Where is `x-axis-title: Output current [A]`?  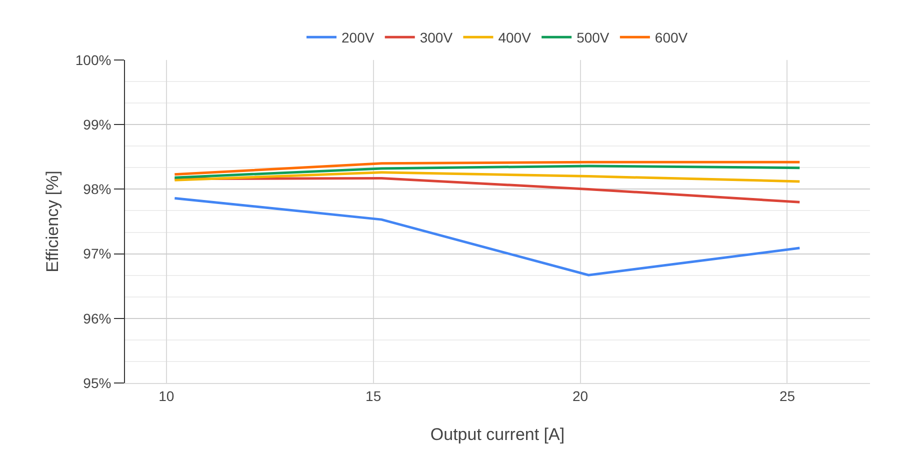 x-axis-title: Output current [A] is located at coordinates (497, 434).